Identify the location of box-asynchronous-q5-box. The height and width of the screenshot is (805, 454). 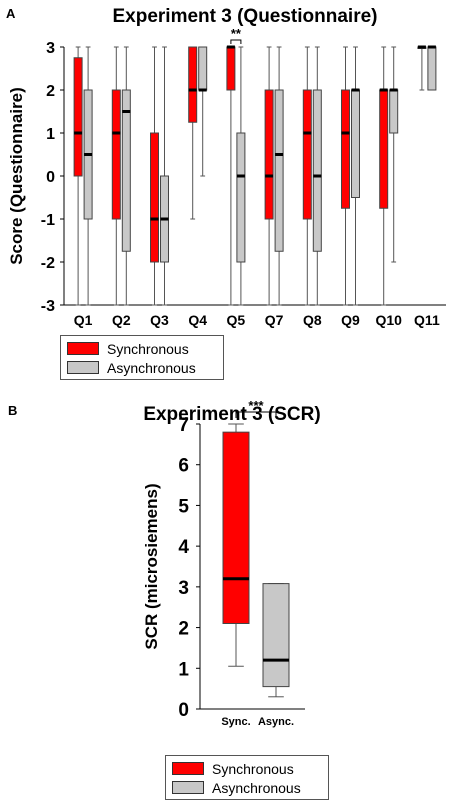
(241, 197).